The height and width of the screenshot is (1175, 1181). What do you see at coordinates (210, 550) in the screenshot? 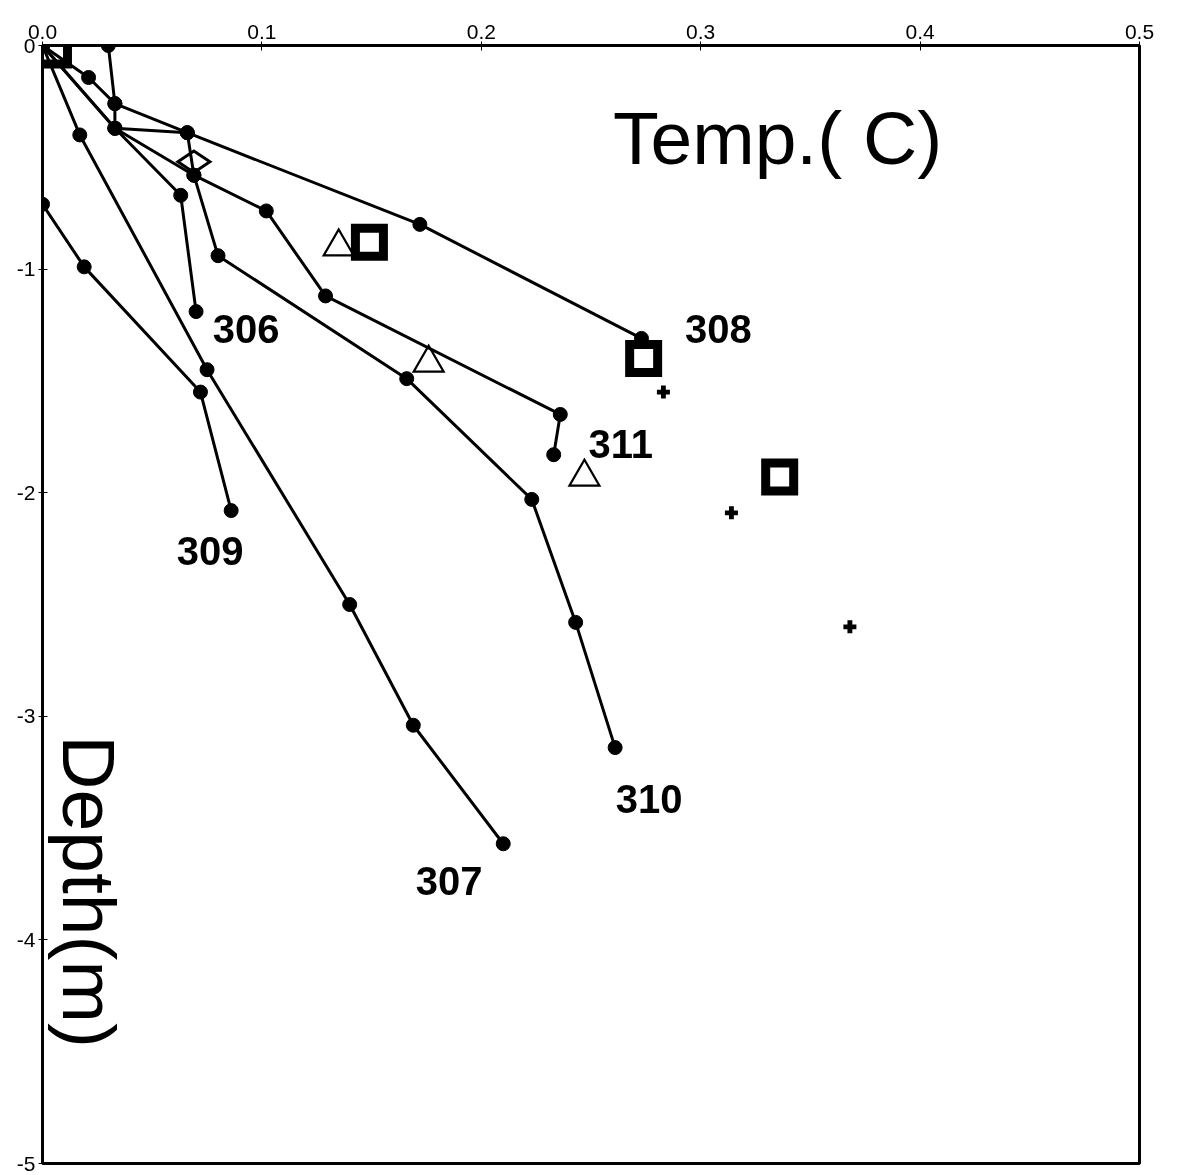
I see `series-label: 309` at bounding box center [210, 550].